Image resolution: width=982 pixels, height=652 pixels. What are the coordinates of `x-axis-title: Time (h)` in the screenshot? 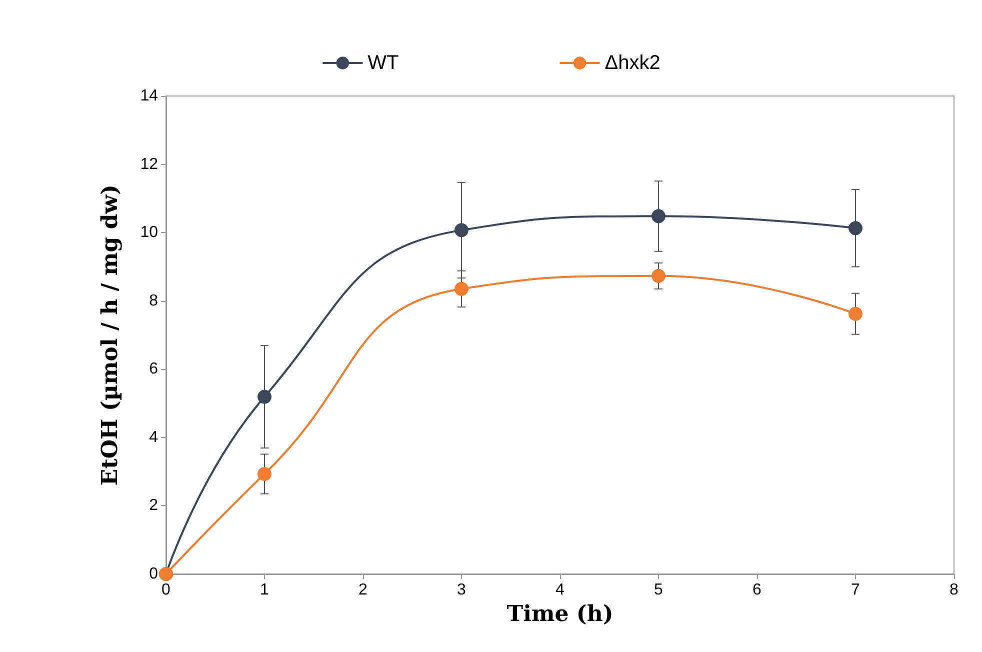 It's located at (560, 613).